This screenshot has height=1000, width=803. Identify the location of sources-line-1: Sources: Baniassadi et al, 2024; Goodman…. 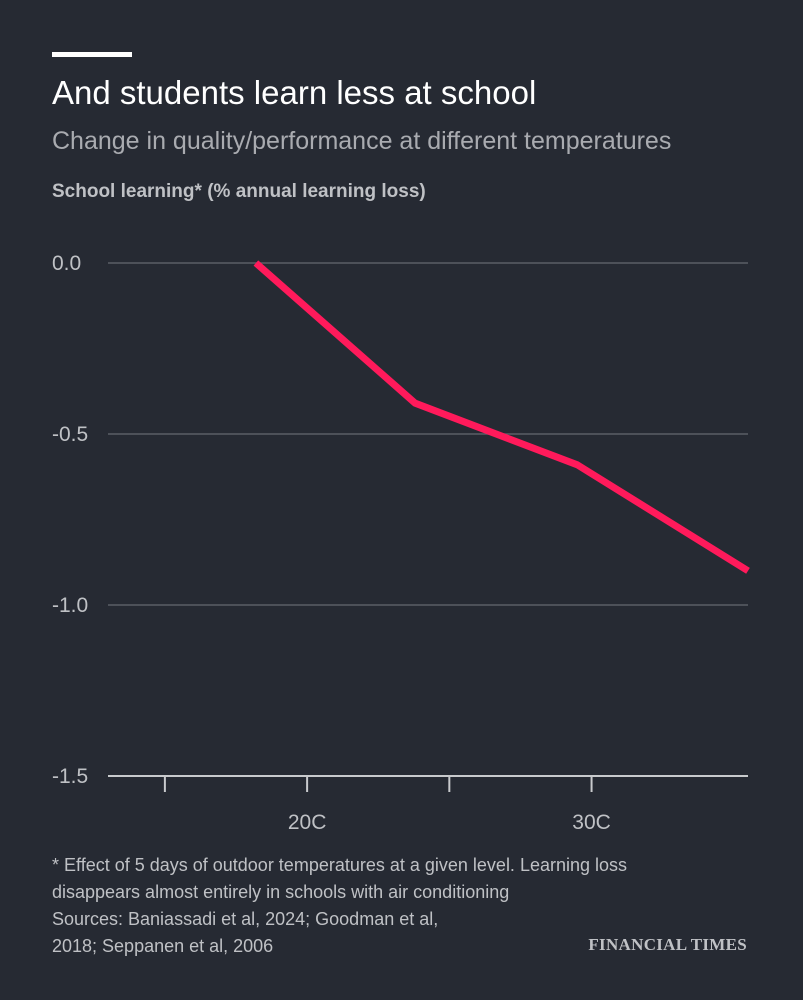
(245, 919).